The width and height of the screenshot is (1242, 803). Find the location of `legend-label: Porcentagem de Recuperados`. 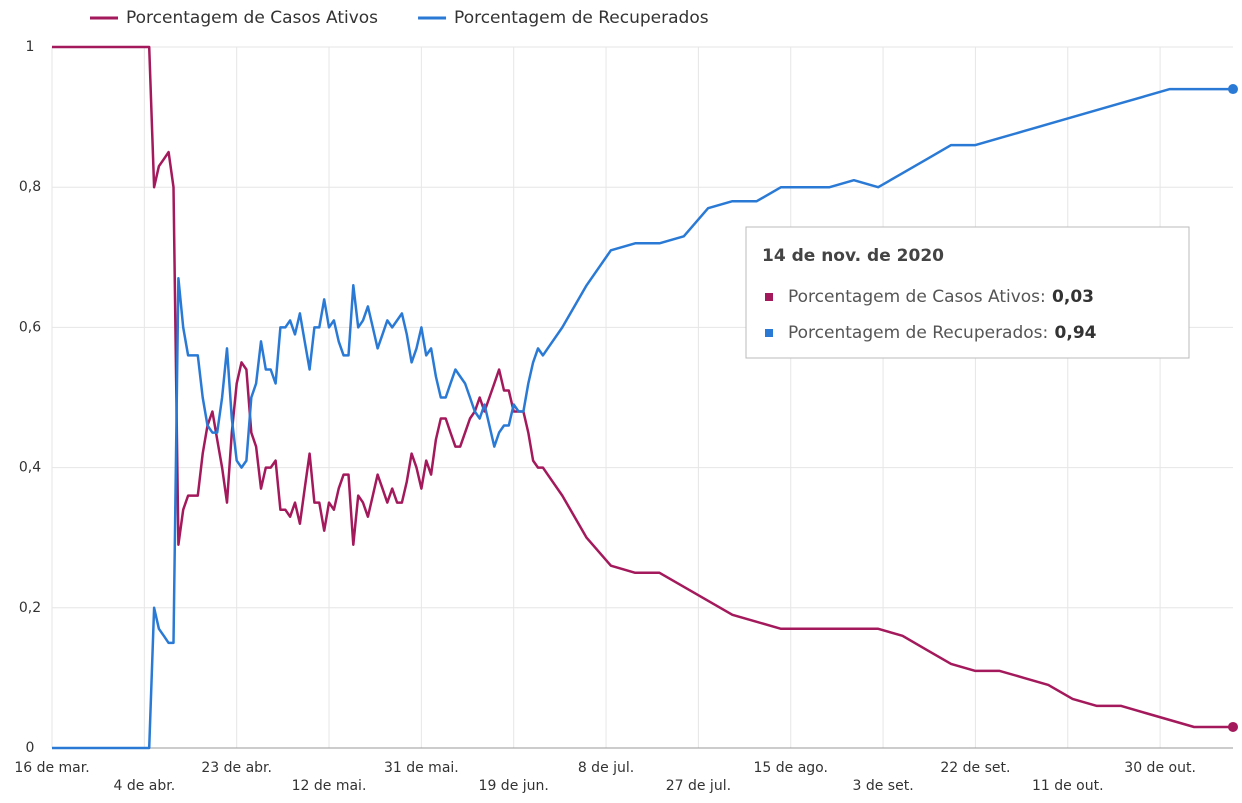

legend-label: Porcentagem de Recuperados is located at coordinates (581, 18).